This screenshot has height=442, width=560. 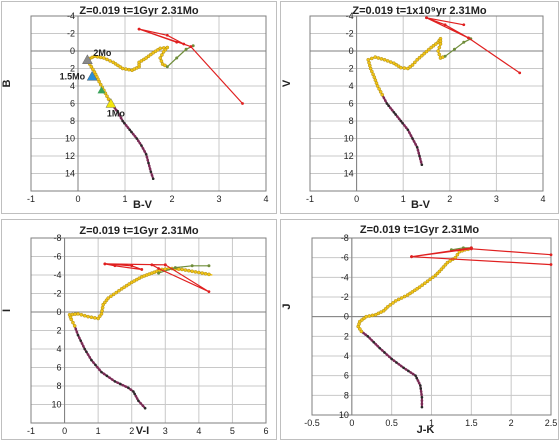 I want to click on y-tick-label: -4, so click(x=345, y=277).